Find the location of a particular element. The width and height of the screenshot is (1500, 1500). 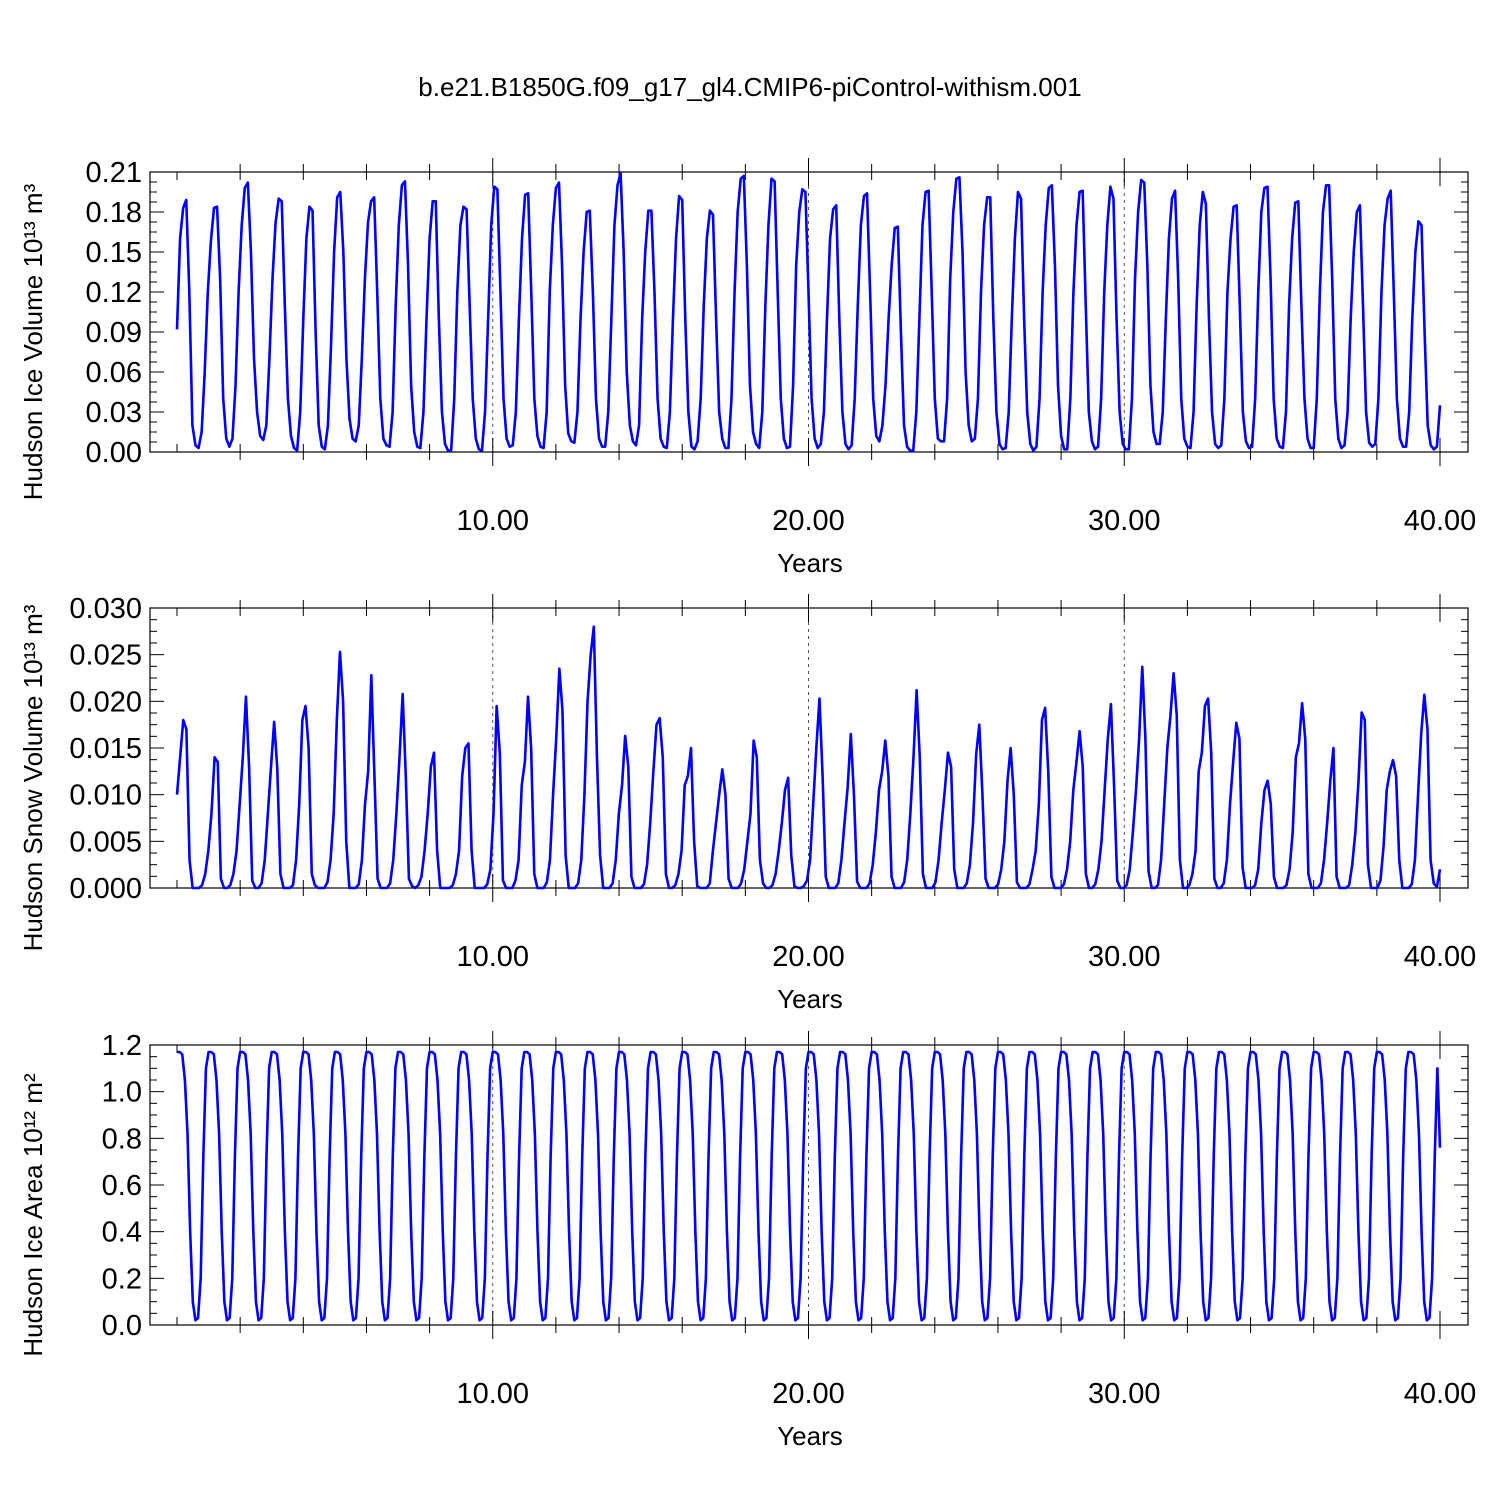

y-tick-label: 0.010 is located at coordinates (105, 796).